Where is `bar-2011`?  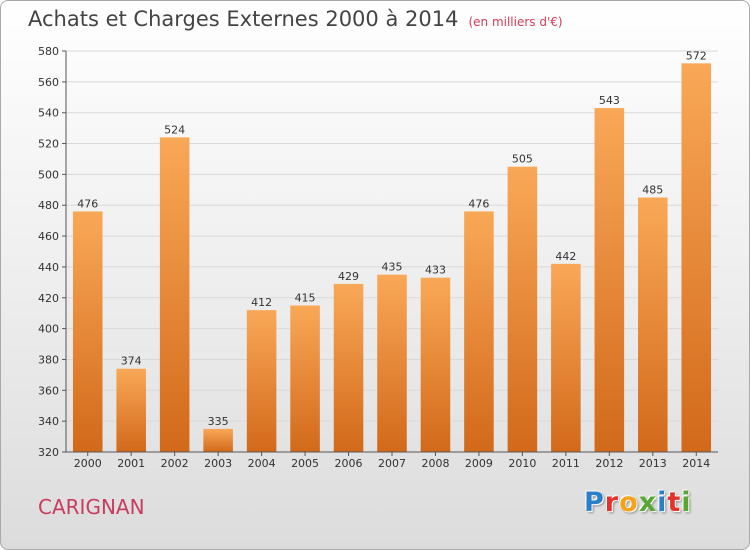 bar-2011 is located at coordinates (566, 357).